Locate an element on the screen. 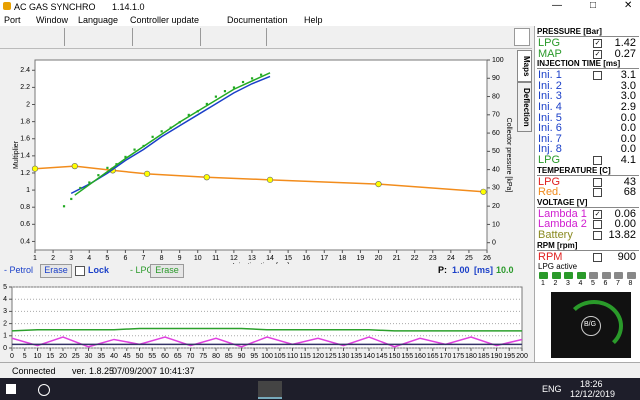 This screenshot has height=400, width=640. param-label: Lambda 1 is located at coordinates (562, 213).